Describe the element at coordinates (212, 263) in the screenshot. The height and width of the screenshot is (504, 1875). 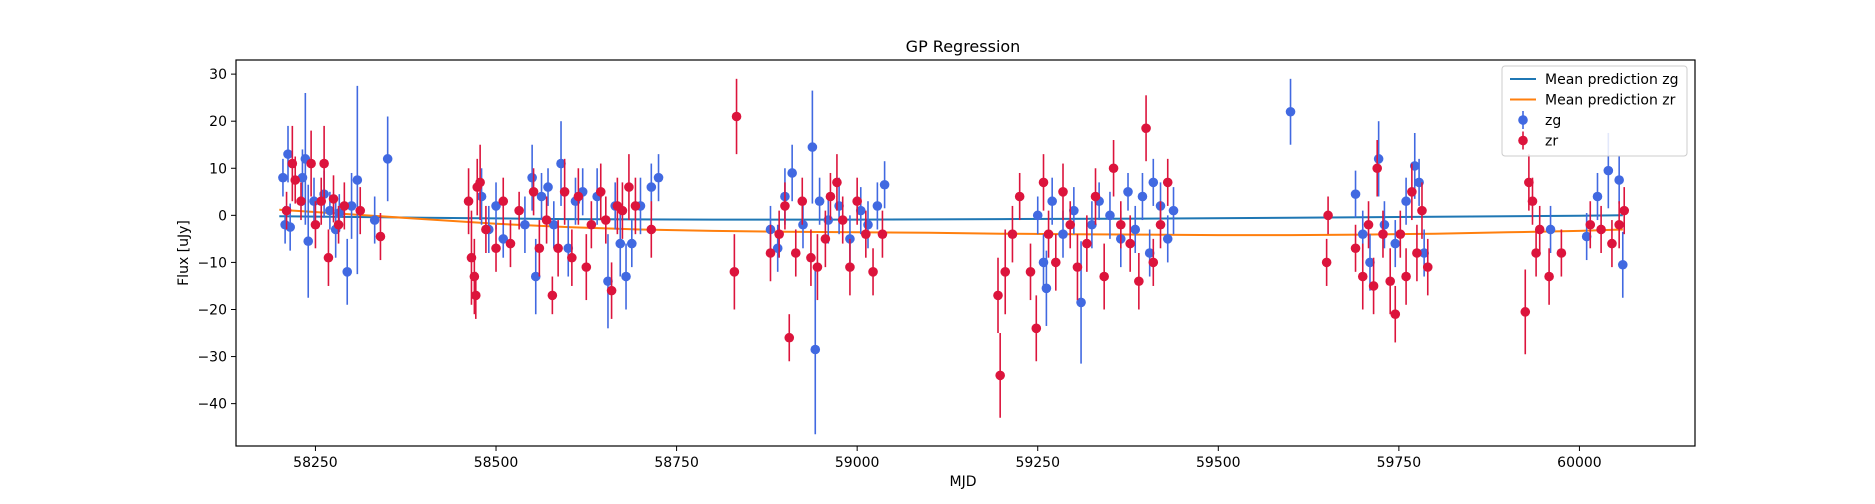
I see `y-tick-label: −10` at that location.